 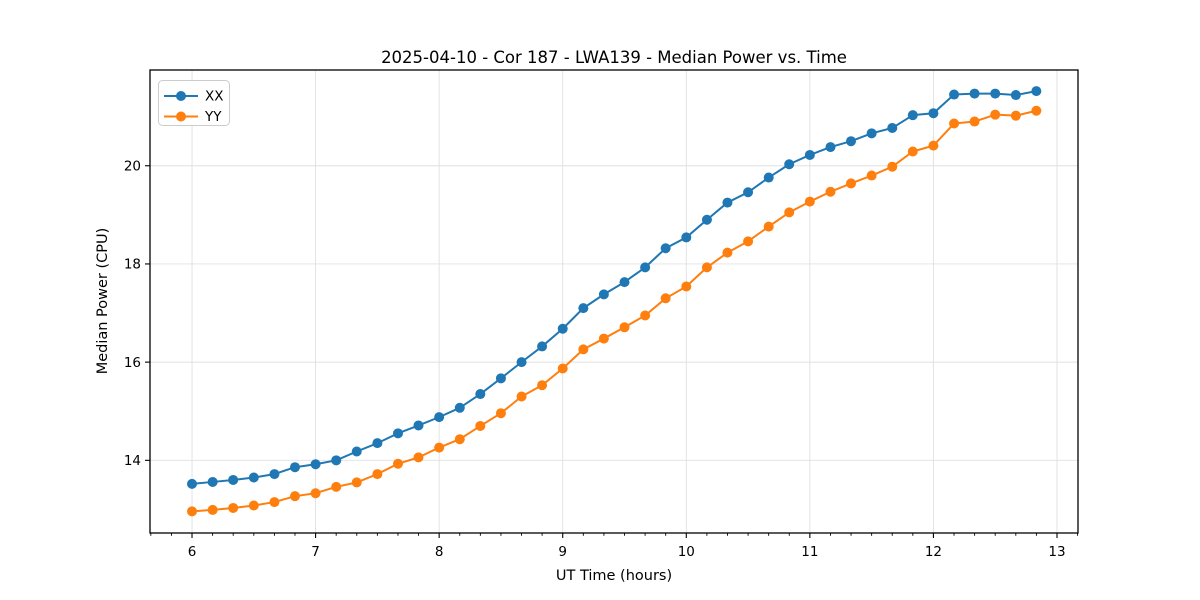 I want to click on x-axis-label: UT Time (hours), so click(x=614, y=576).